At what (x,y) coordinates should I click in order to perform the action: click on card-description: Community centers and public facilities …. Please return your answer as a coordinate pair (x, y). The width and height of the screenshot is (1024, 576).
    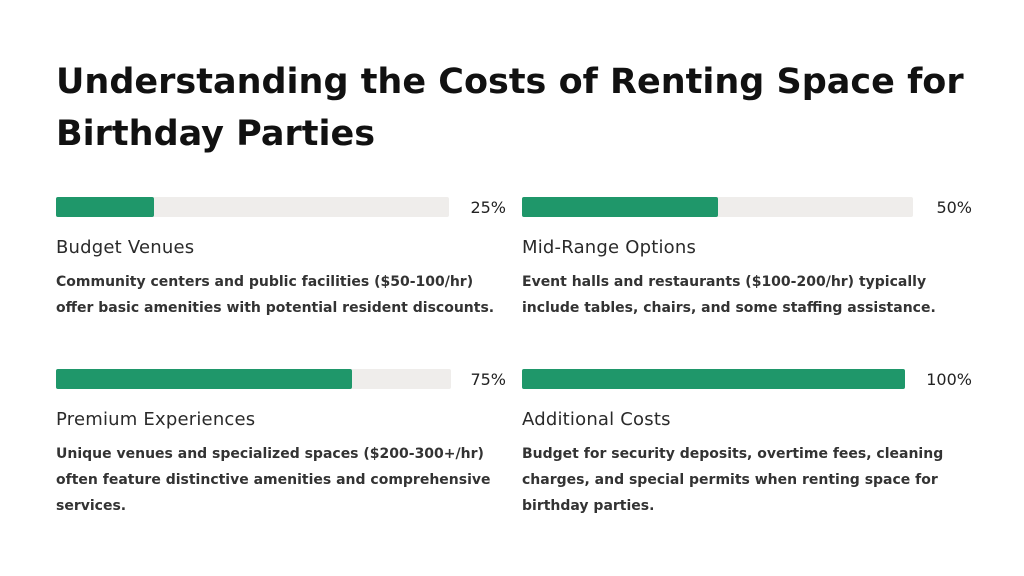
    Looking at the image, I should click on (275, 295).